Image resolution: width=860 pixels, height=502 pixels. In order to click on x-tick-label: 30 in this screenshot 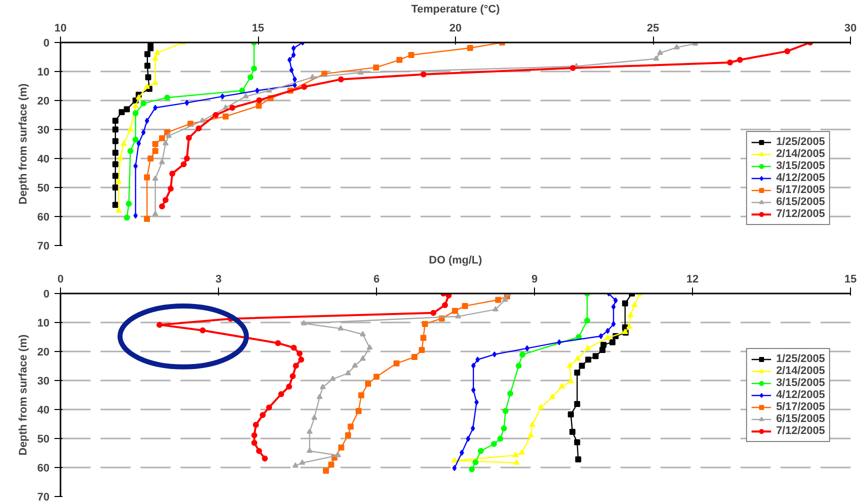, I will do `click(850, 28)`.